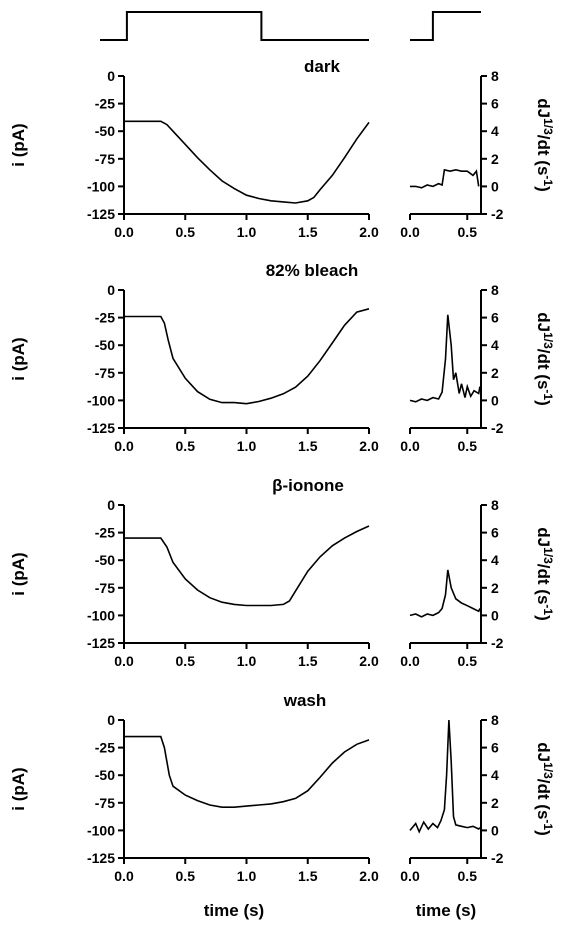 The image size is (574, 935). What do you see at coordinates (446, 910) in the screenshot?
I see `x-axis-label-right: time (s)` at bounding box center [446, 910].